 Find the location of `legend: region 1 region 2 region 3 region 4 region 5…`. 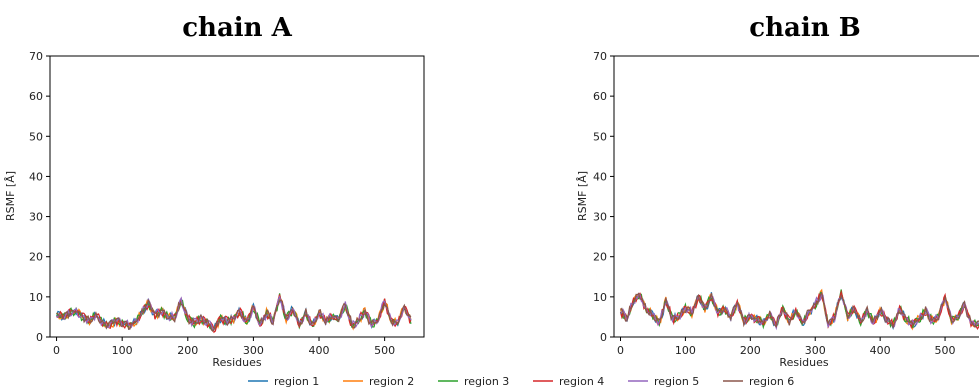

legend: region 1 region 2 region 3 region 4 region 5… is located at coordinates (521, 381).